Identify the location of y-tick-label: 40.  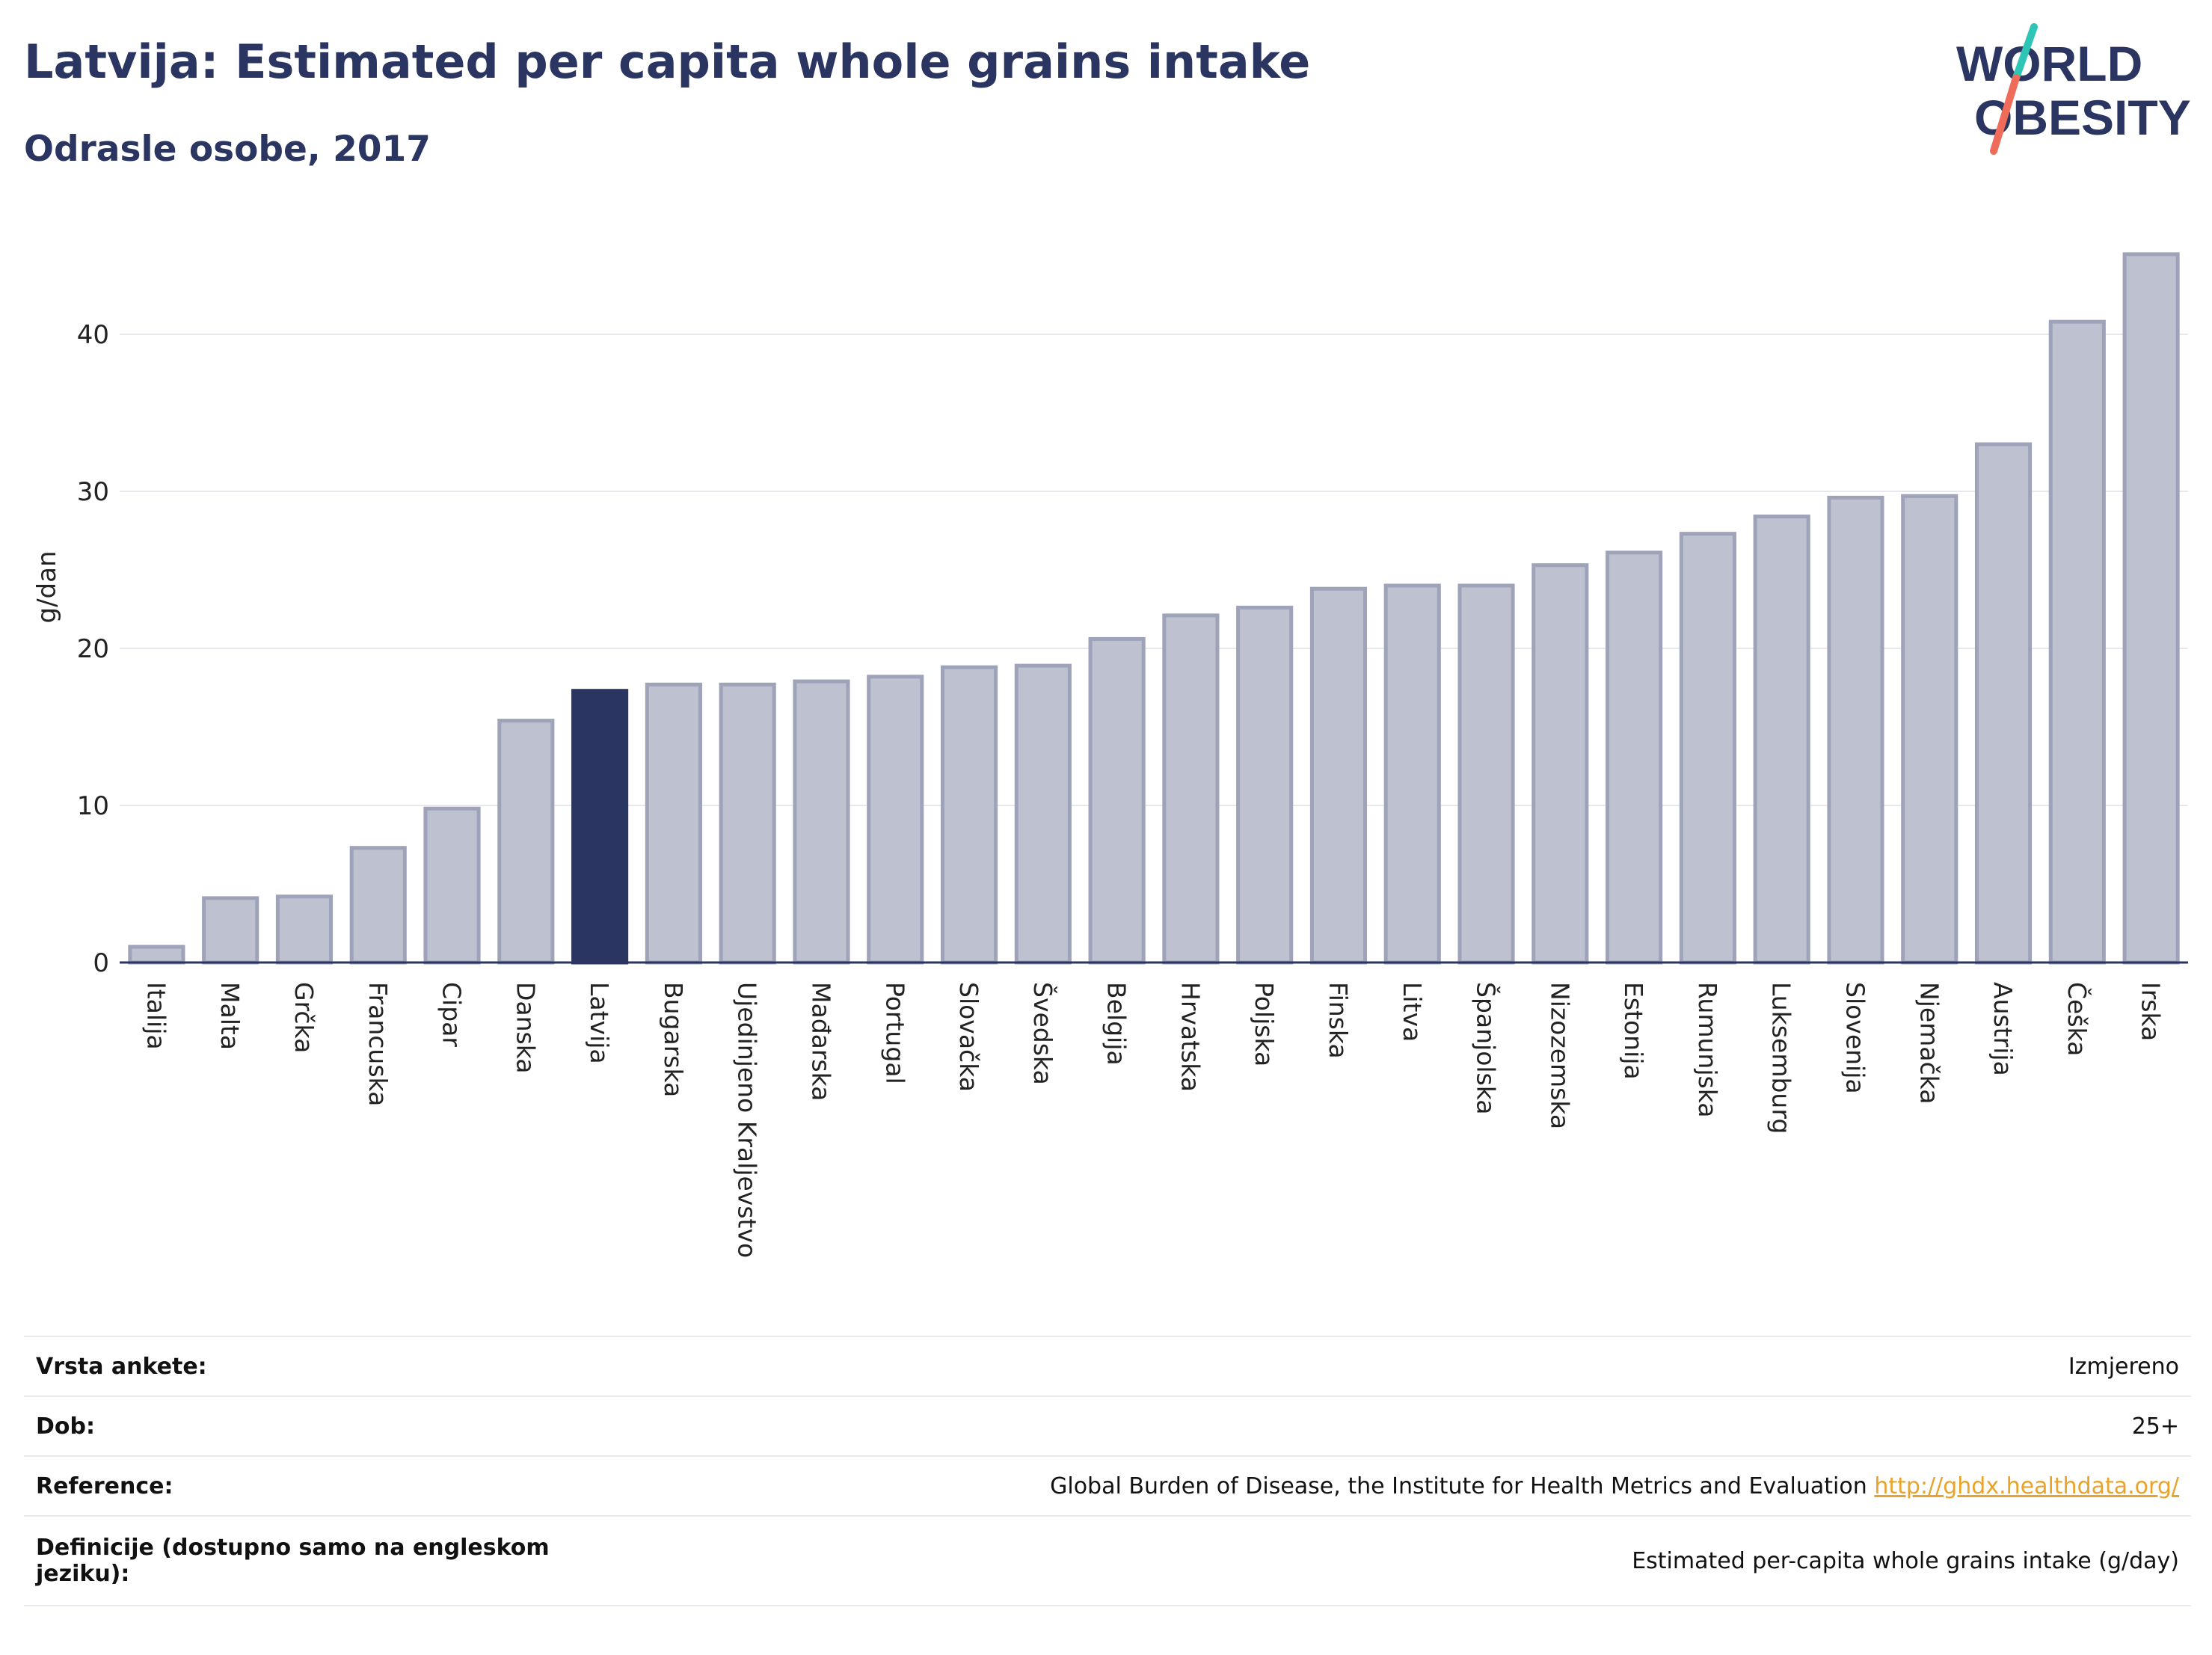
(93, 335).